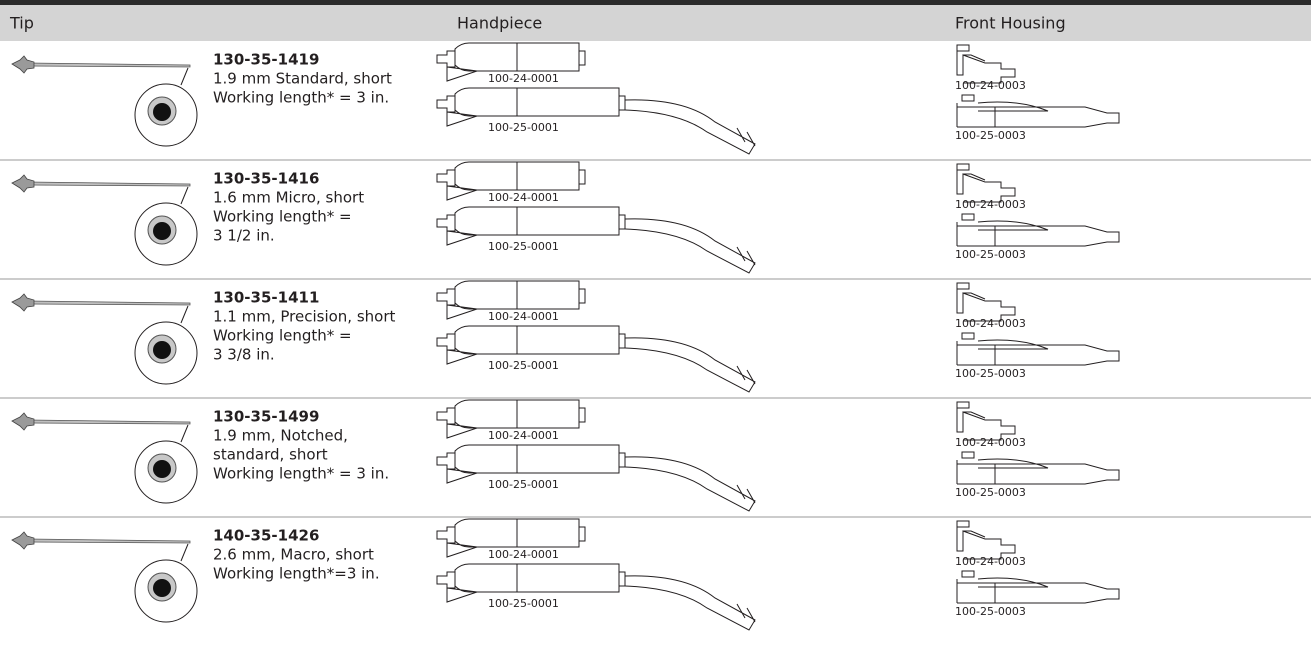  Describe the element at coordinates (304, 317) in the screenshot. I see `part-description: 1.1 mm, Precision, short` at that location.